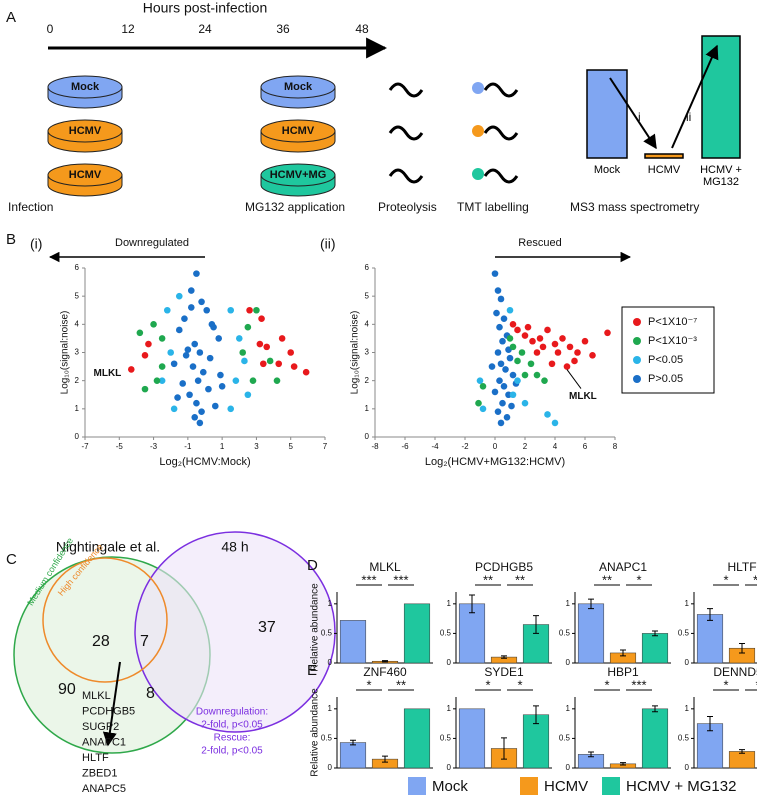  What do you see at coordinates (144, 641) in the screenshot?
I see `venn-count: 7` at bounding box center [144, 641].